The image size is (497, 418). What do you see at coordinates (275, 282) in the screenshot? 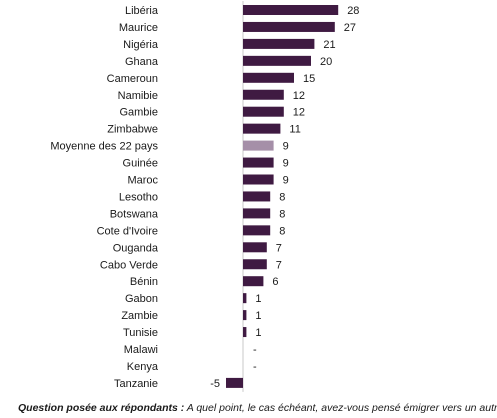
I see `value-label: 6` at bounding box center [275, 282].